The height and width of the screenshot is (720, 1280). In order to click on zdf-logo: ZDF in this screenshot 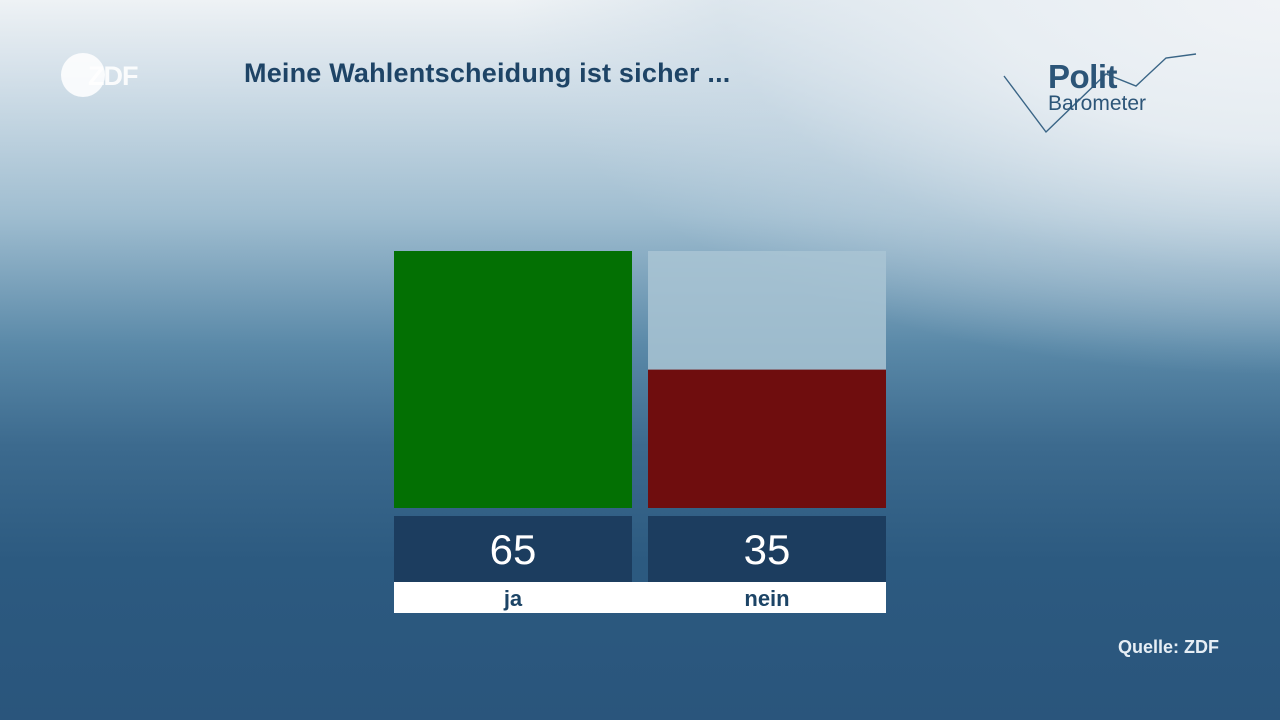, I will do `click(100, 75)`.